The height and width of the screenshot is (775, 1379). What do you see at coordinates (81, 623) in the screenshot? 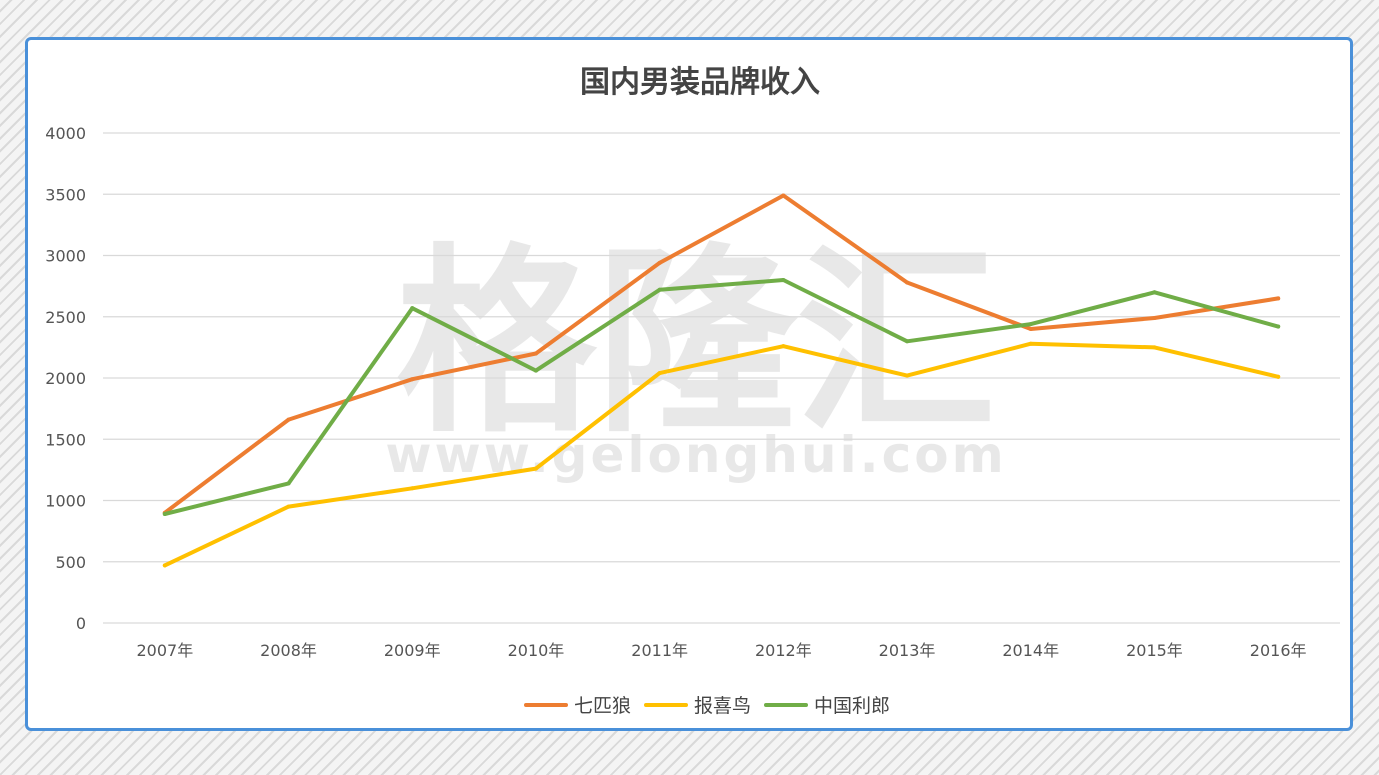
I see `y-tick-label: 0` at bounding box center [81, 623].